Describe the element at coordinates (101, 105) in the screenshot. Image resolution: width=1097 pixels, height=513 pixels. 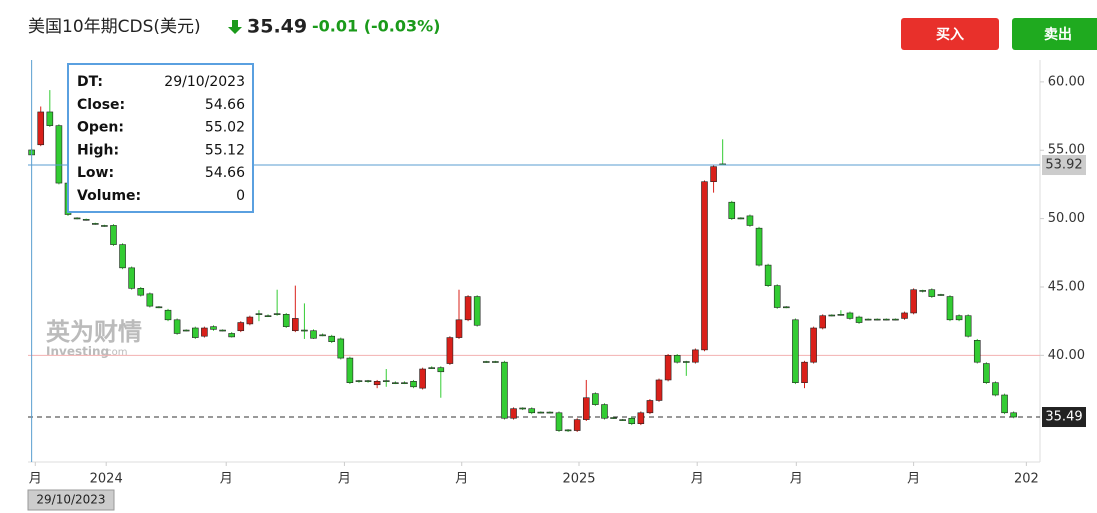
I see `tooltip-key: Close:` at that location.